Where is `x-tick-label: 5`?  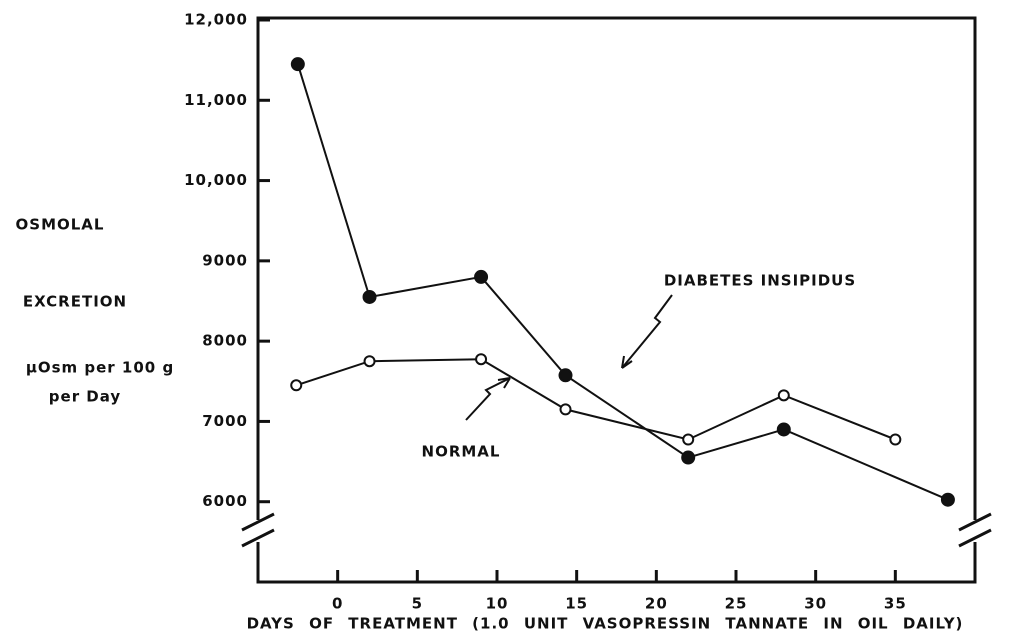
x-tick-label: 5 is located at coordinates (417, 604).